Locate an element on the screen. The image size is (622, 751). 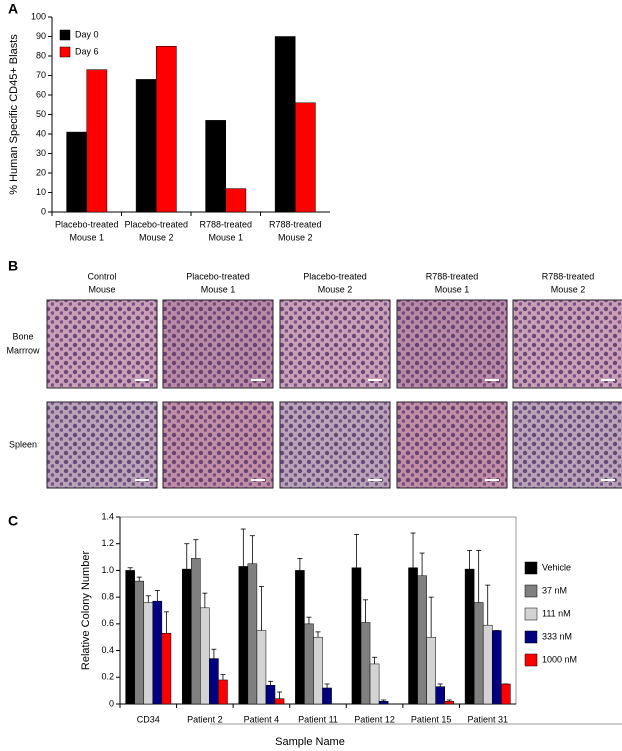
panel-label: C is located at coordinates (13, 521).